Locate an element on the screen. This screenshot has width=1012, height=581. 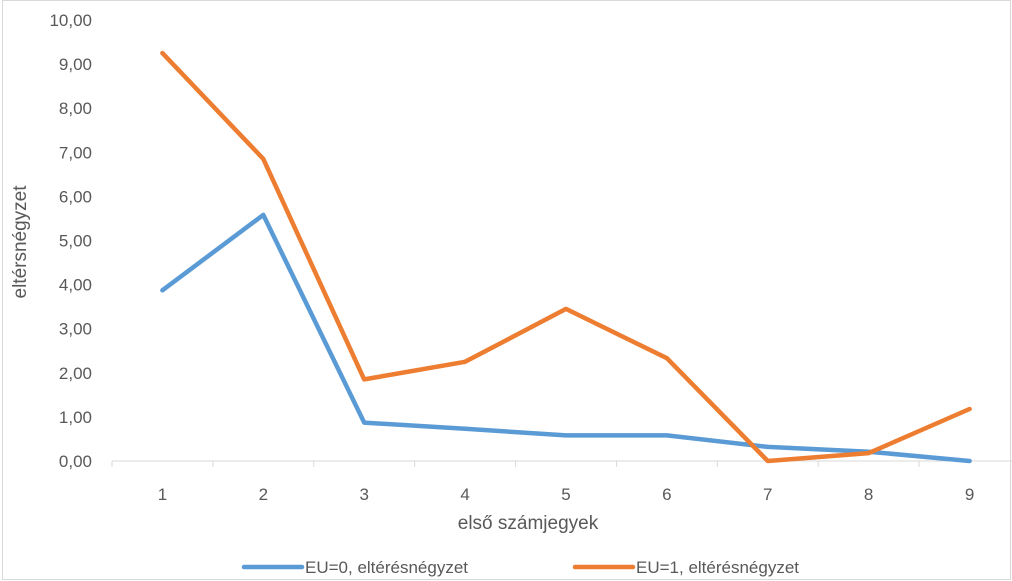
x-tick-label: 3 is located at coordinates (363, 494).